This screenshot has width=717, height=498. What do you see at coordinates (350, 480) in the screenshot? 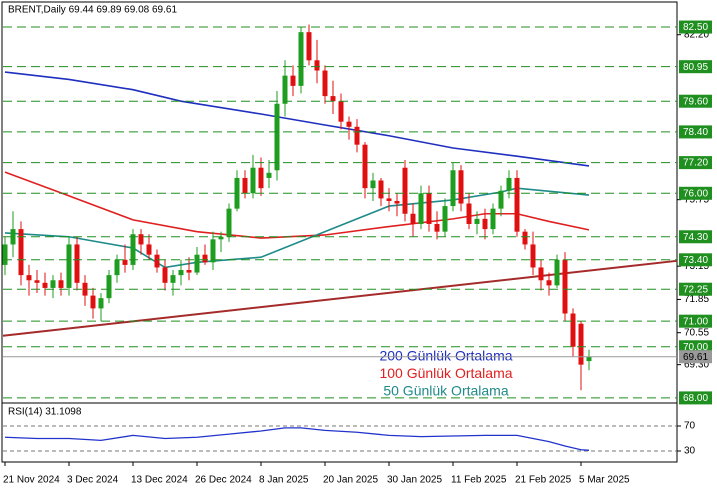
I see `x-tick-label: 20 Jan 2025` at bounding box center [350, 480].